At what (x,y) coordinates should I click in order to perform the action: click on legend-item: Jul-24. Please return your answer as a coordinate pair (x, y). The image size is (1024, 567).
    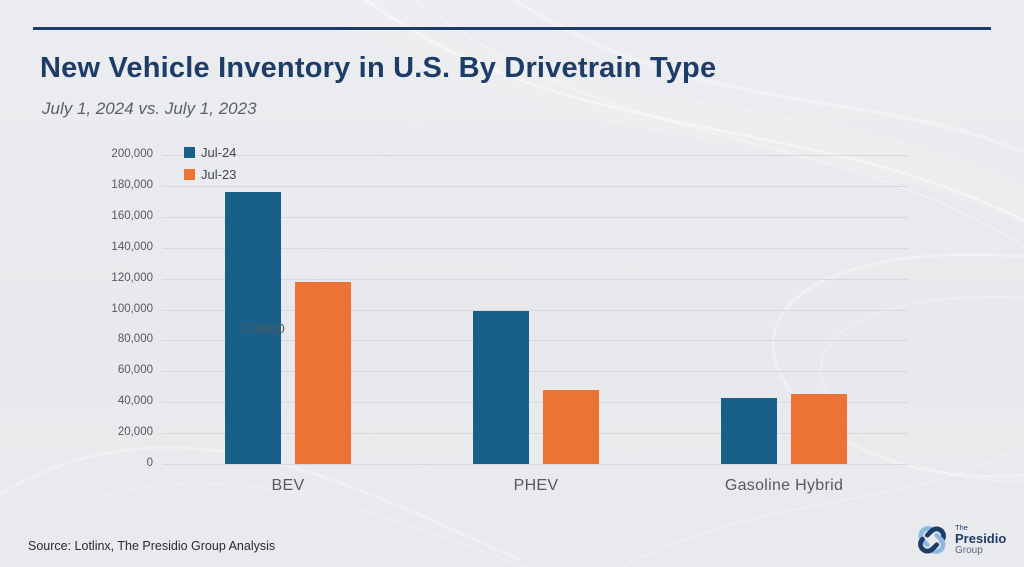
    Looking at the image, I should click on (210, 152).